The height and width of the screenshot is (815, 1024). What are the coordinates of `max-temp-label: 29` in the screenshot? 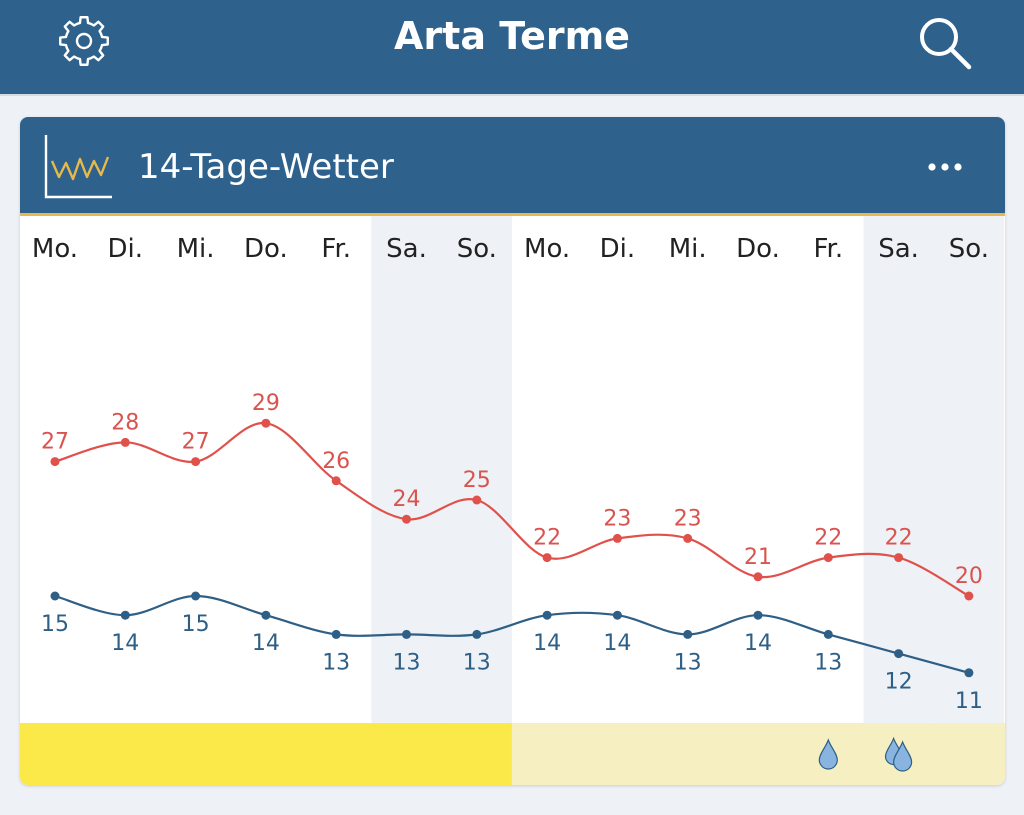 It's located at (266, 403).